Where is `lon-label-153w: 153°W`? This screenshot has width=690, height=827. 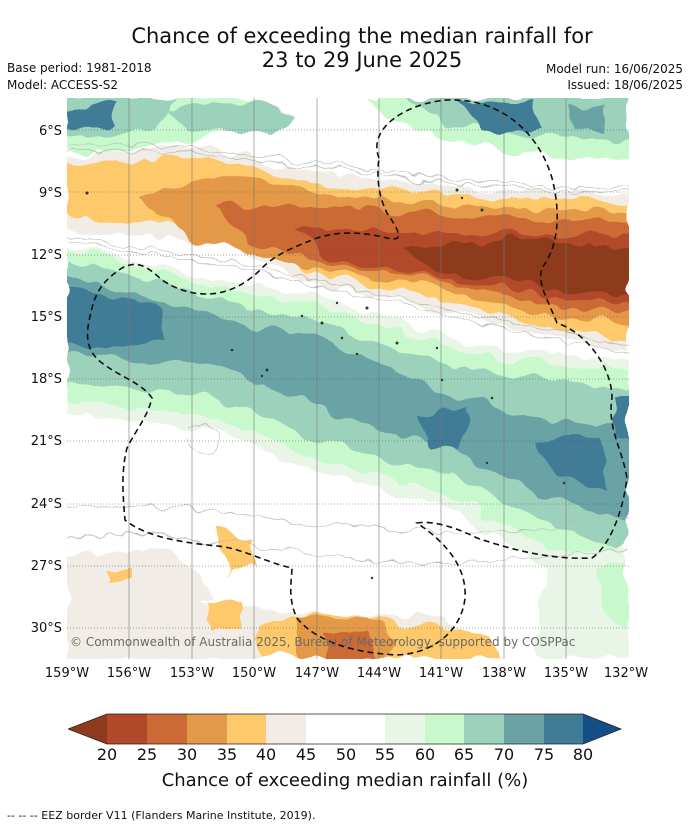
lon-label-153w: 153°W is located at coordinates (192, 673).